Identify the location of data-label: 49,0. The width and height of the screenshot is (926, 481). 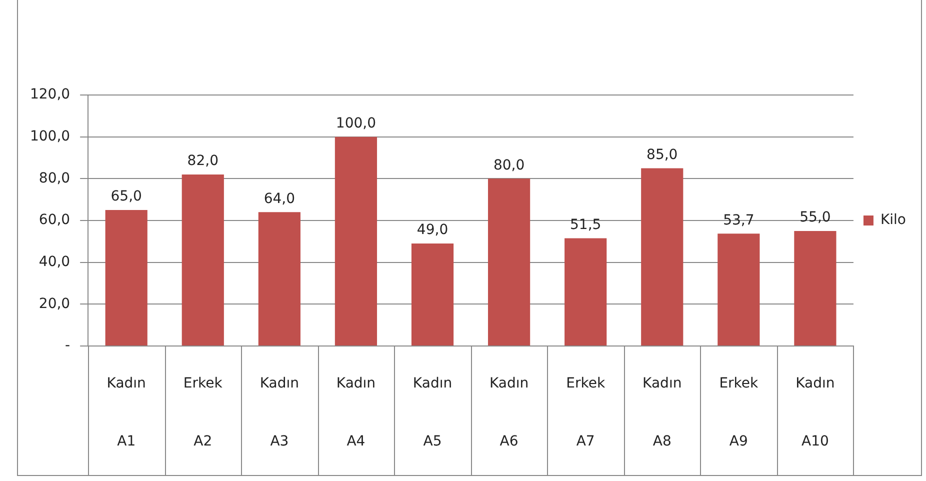
(432, 230).